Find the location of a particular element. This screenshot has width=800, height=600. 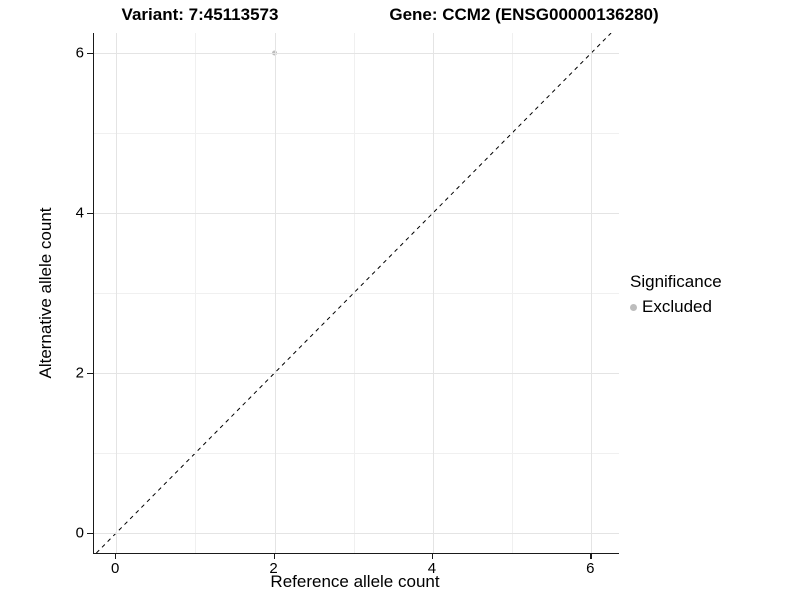

legend-entry-label: Excluded is located at coordinates (677, 306).